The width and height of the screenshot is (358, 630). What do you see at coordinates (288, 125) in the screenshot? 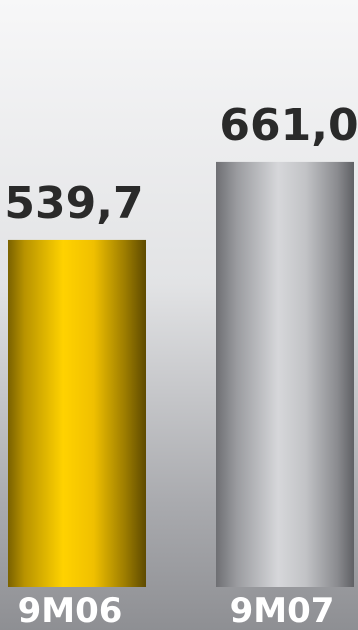
I see `value-label-9m07: 661,0` at bounding box center [288, 125].